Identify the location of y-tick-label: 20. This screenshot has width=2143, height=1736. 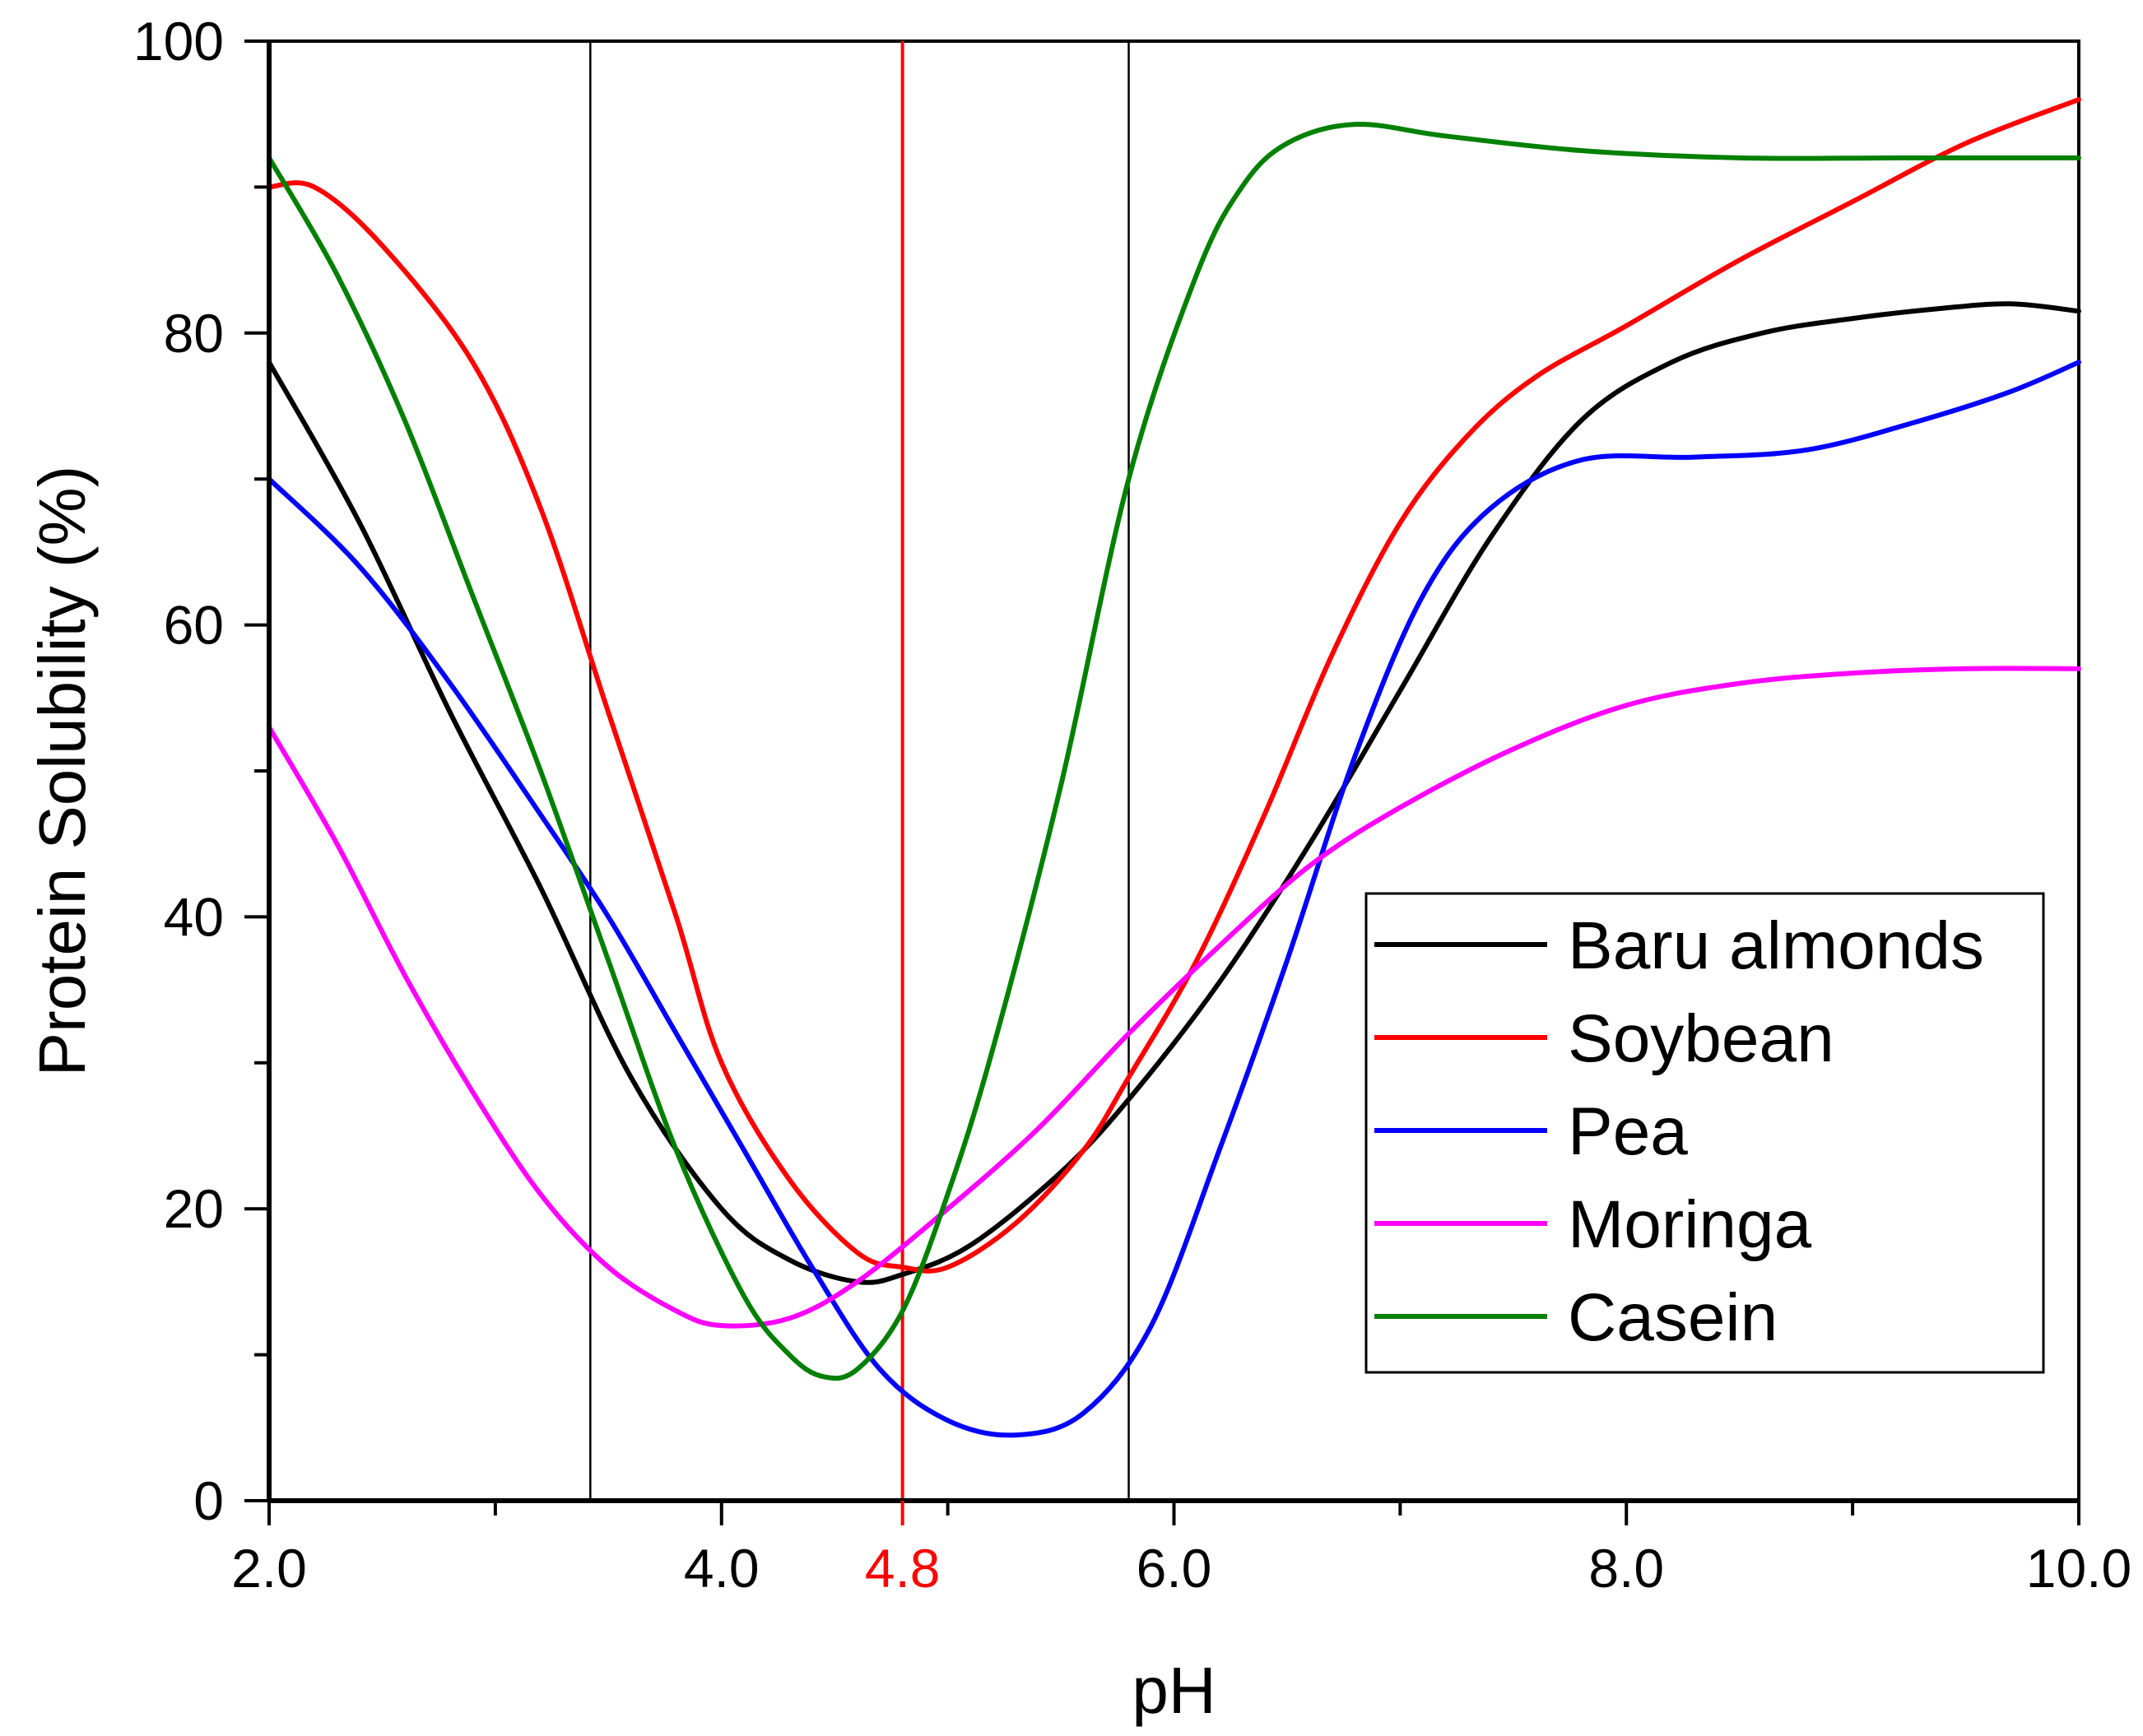
(194, 1208).